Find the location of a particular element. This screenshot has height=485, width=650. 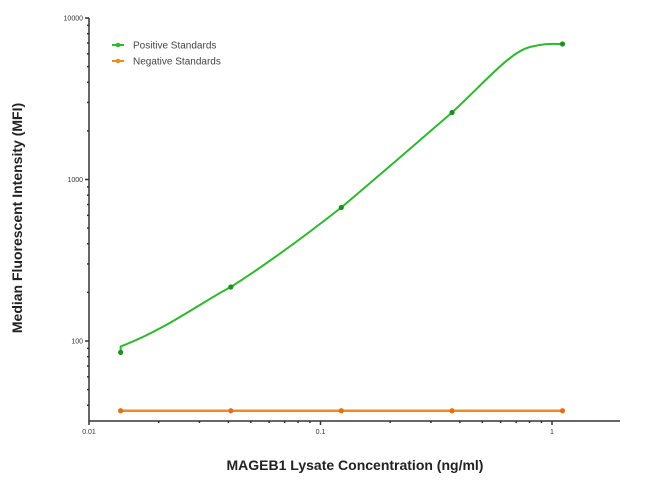

y-tick-label: 100 is located at coordinates (77, 342).